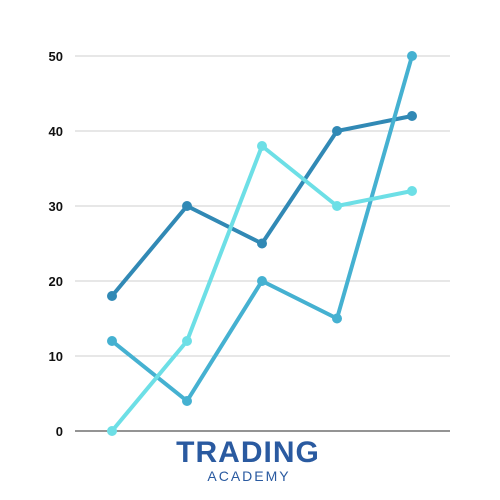  Describe the element at coordinates (56, 206) in the screenshot. I see `y-tick-label: 30` at that location.